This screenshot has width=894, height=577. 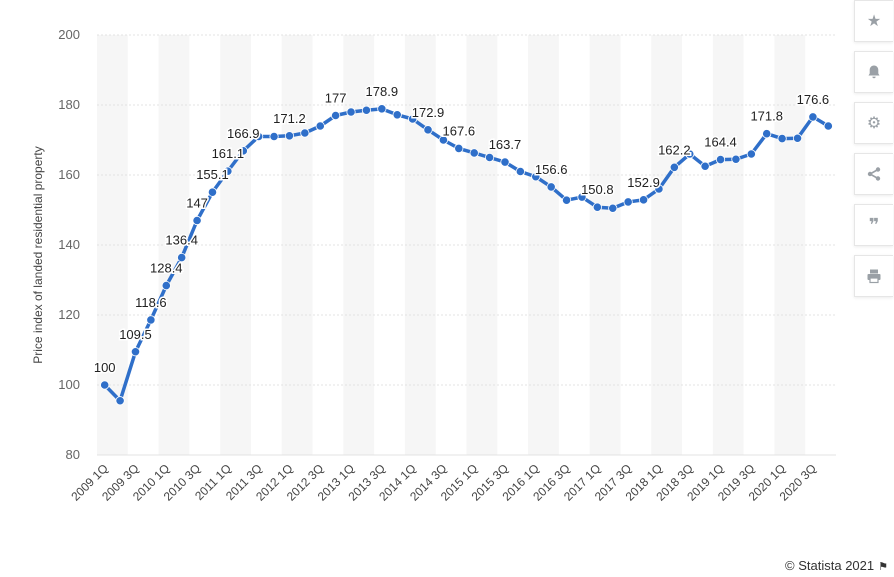 What do you see at coordinates (69, 34) in the screenshot?
I see `y-tick-label: 200` at bounding box center [69, 34].